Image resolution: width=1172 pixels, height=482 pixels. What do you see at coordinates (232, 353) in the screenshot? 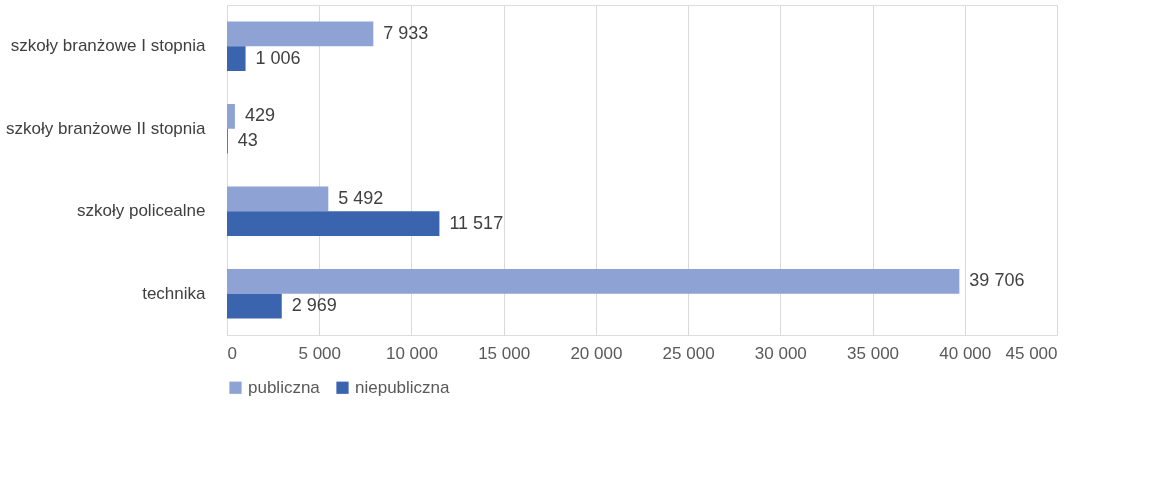
I see `x-tick-label: 0` at bounding box center [232, 353].